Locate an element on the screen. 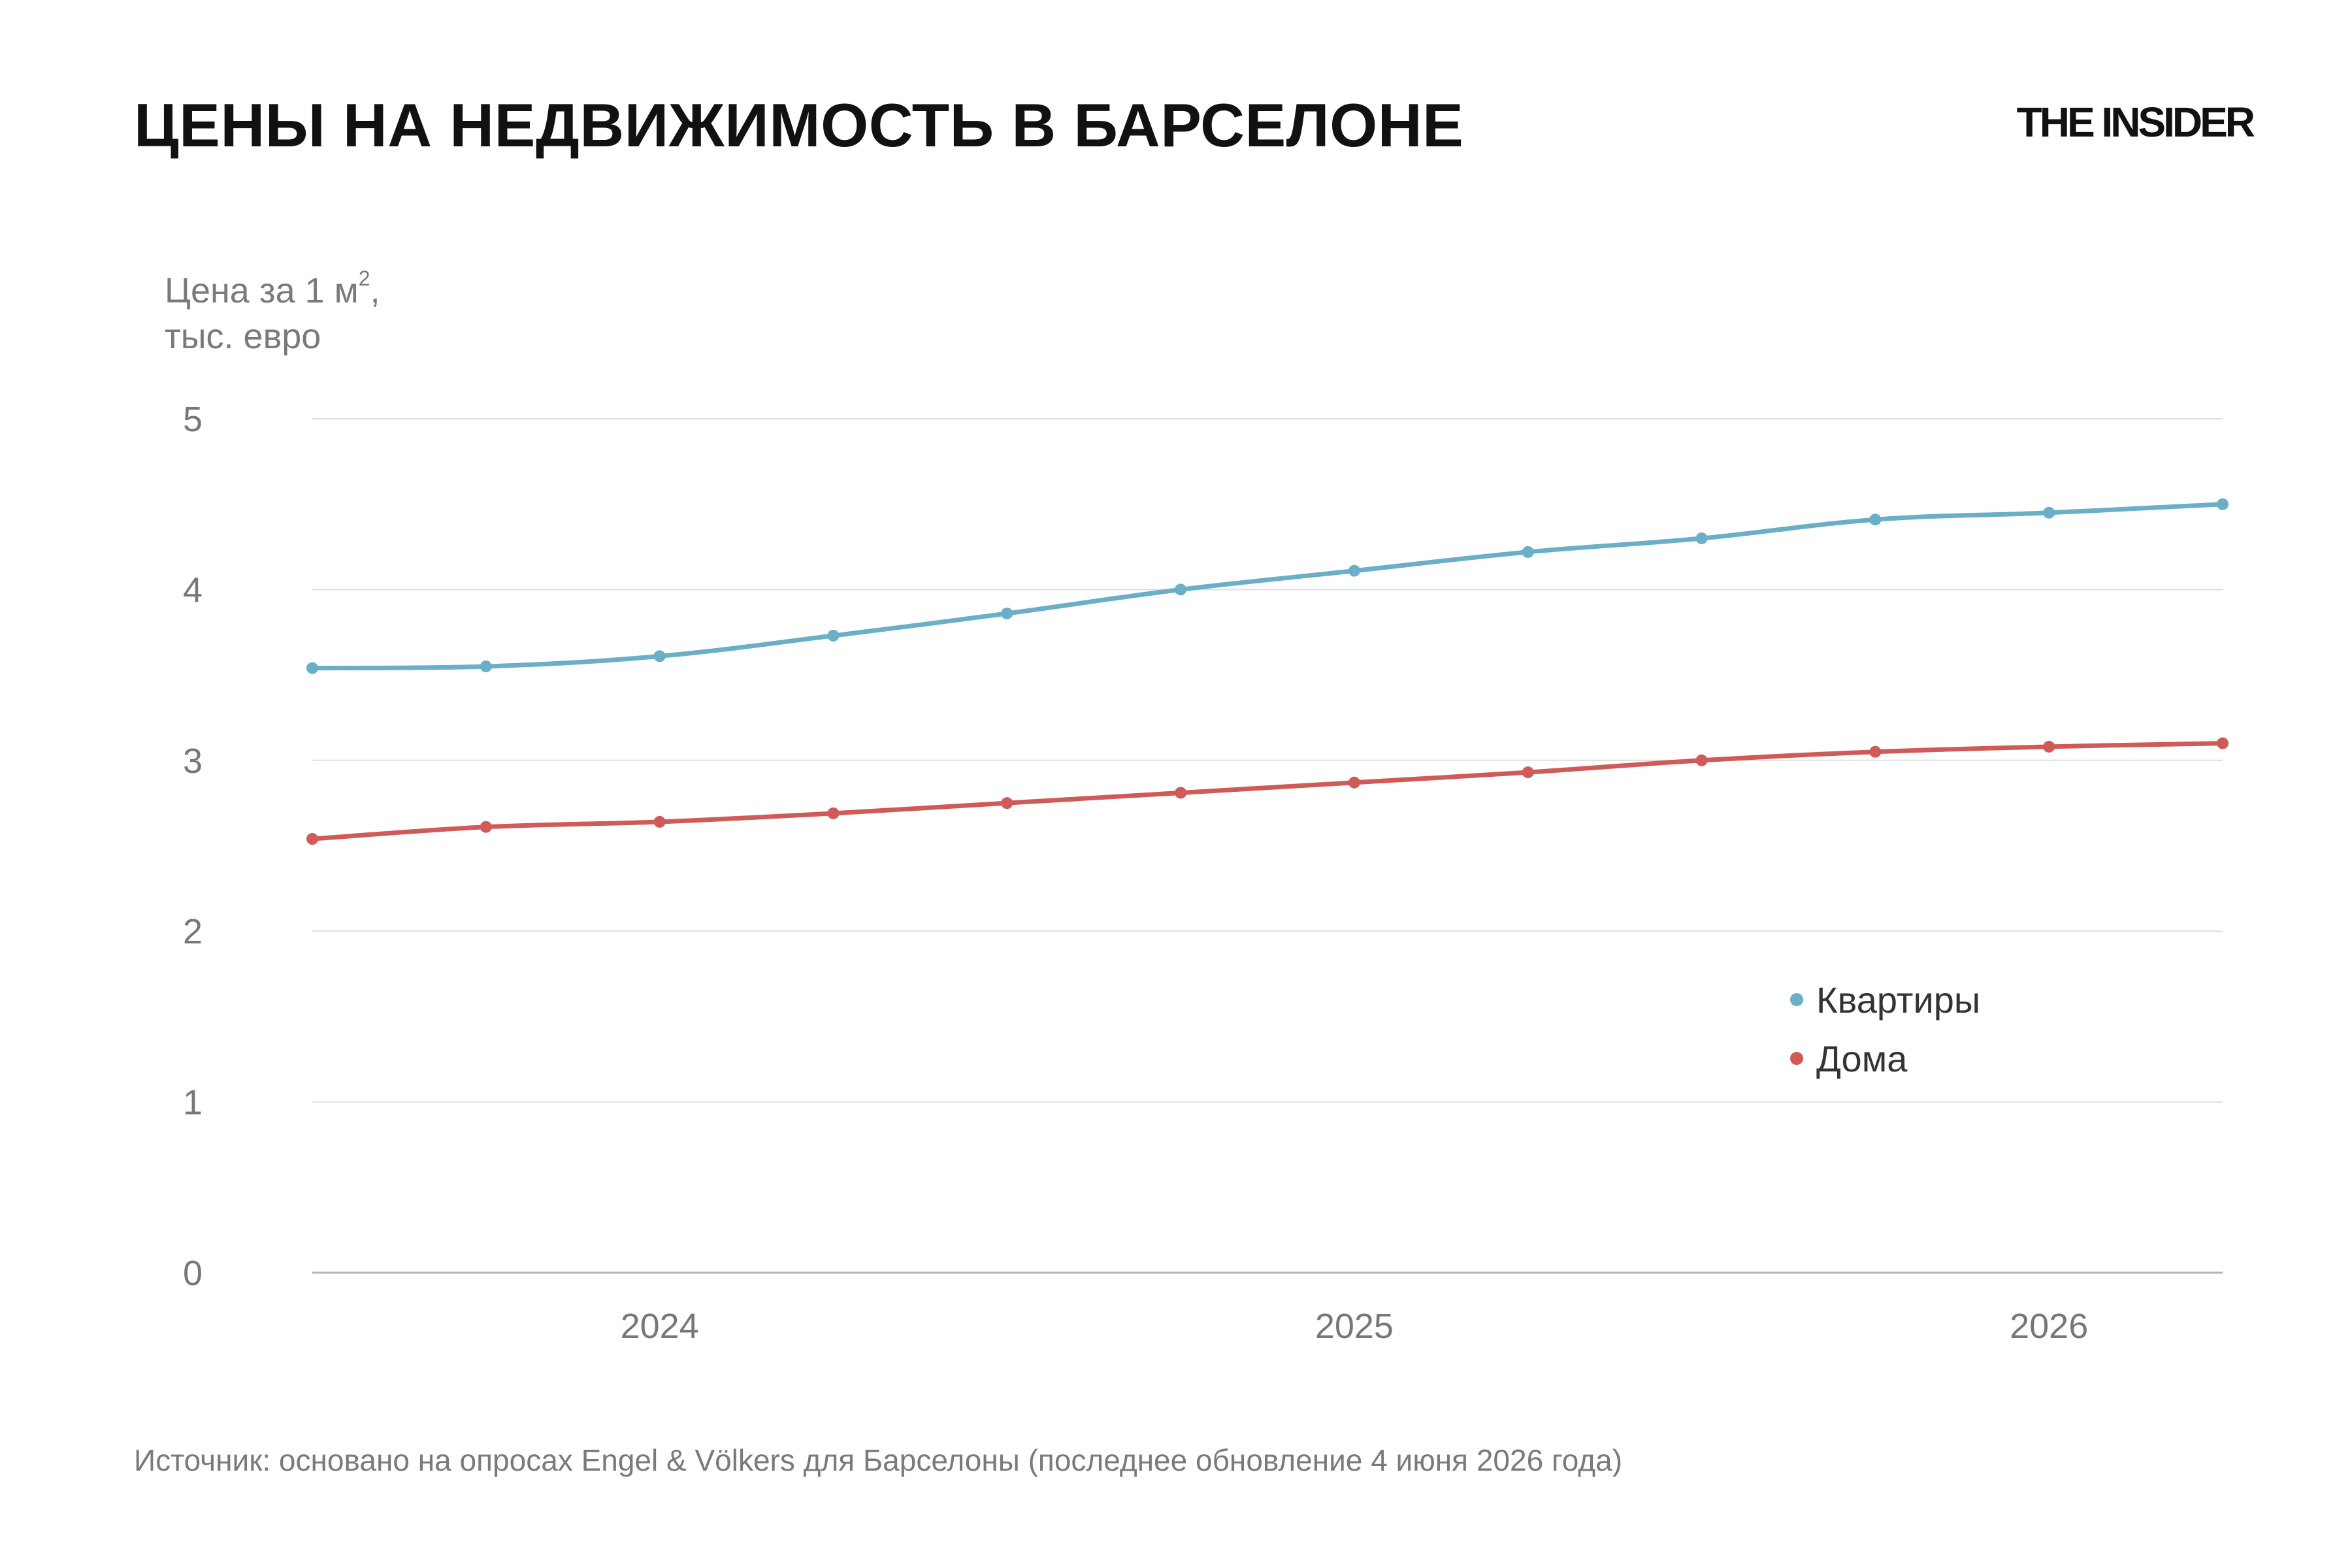 The width and height of the screenshot is (2352, 1568). x-tick-labels: 2024 2025 2026 is located at coordinates (1355, 1326).